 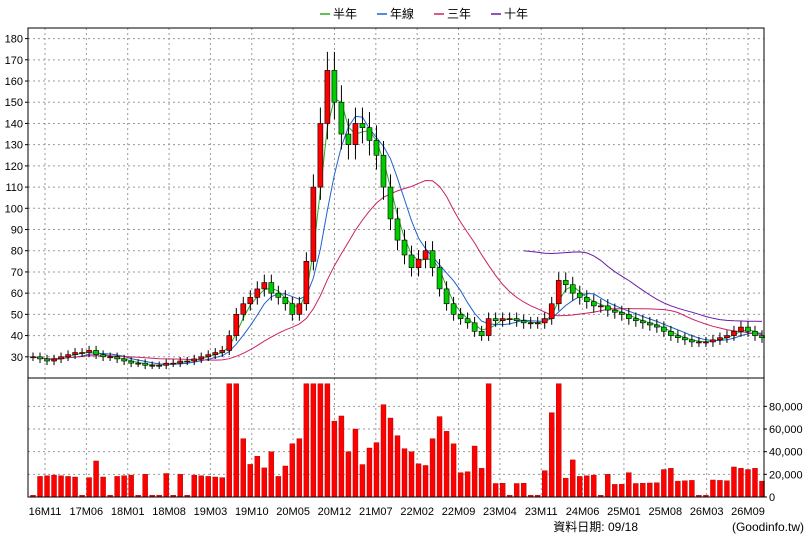 I want to click on x-tick-label: 22M02, so click(x=417, y=512).